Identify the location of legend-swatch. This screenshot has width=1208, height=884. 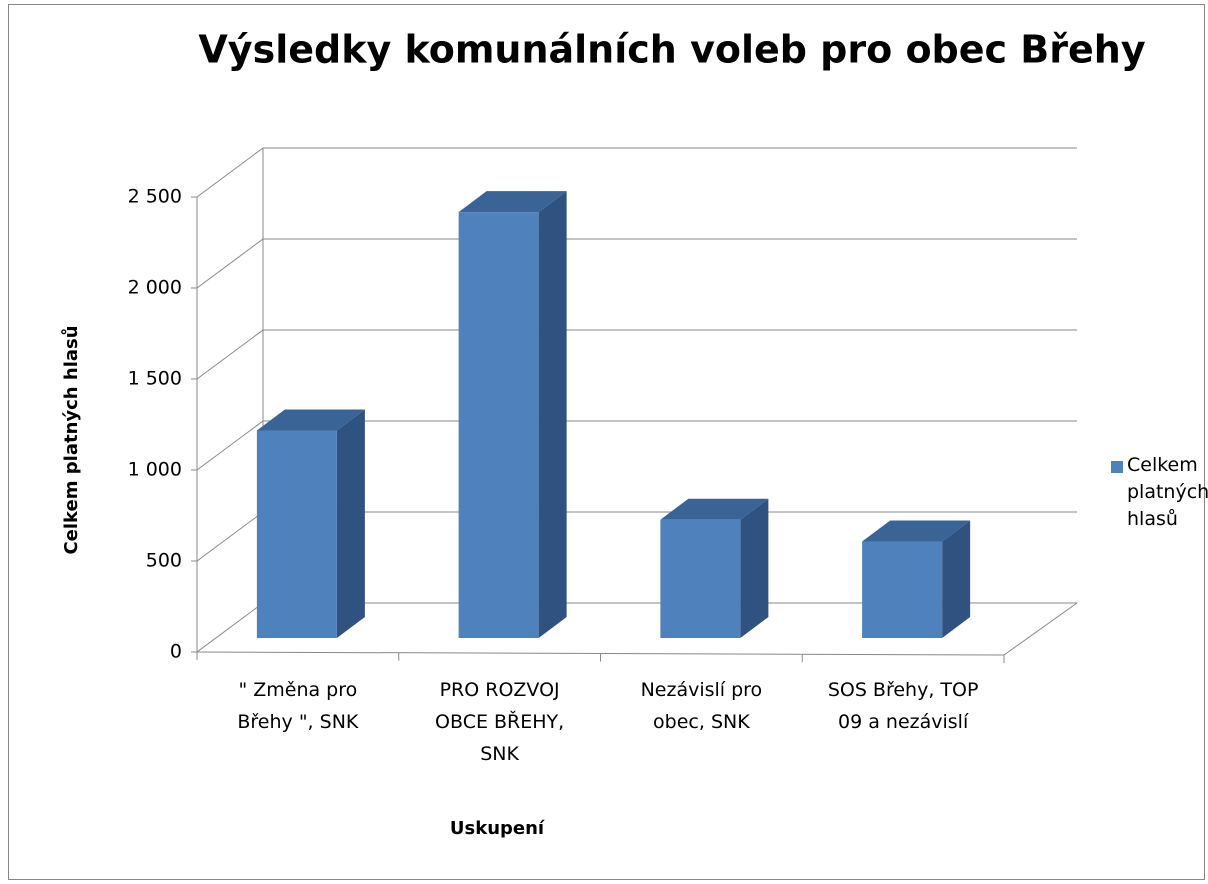
(1117, 467).